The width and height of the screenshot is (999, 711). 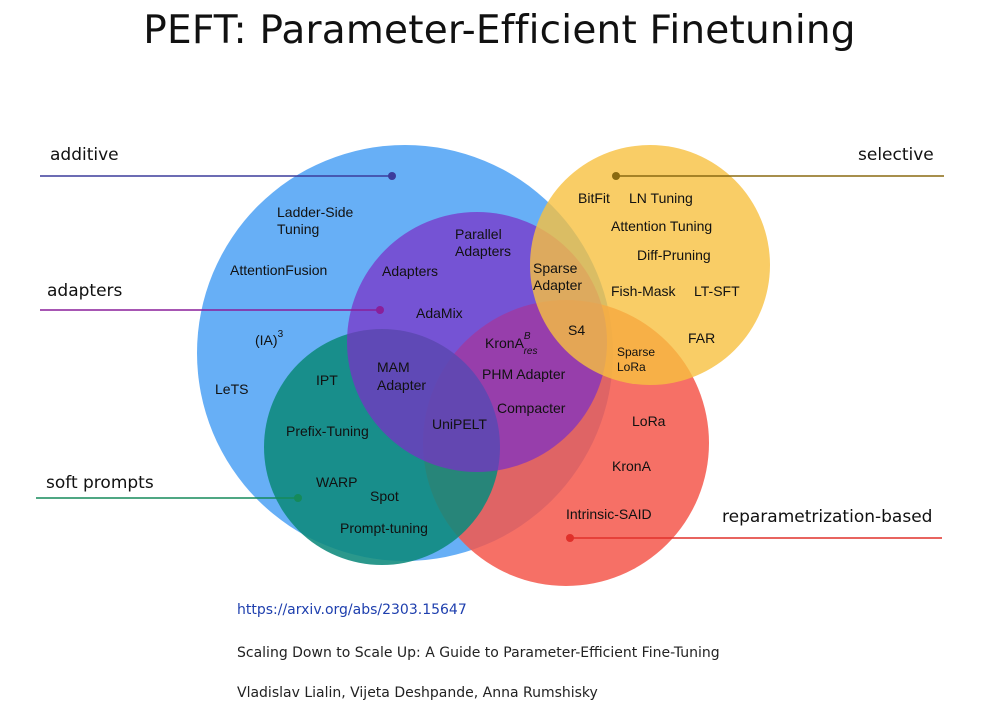 I want to click on method-warp: WARP, so click(x=336, y=482).